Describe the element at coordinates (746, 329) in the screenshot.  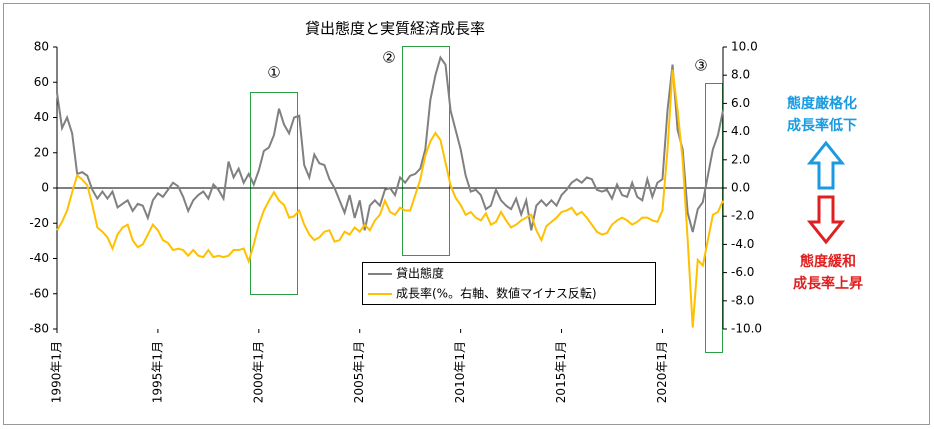
I see `y2-tick-label: -10.0` at that location.